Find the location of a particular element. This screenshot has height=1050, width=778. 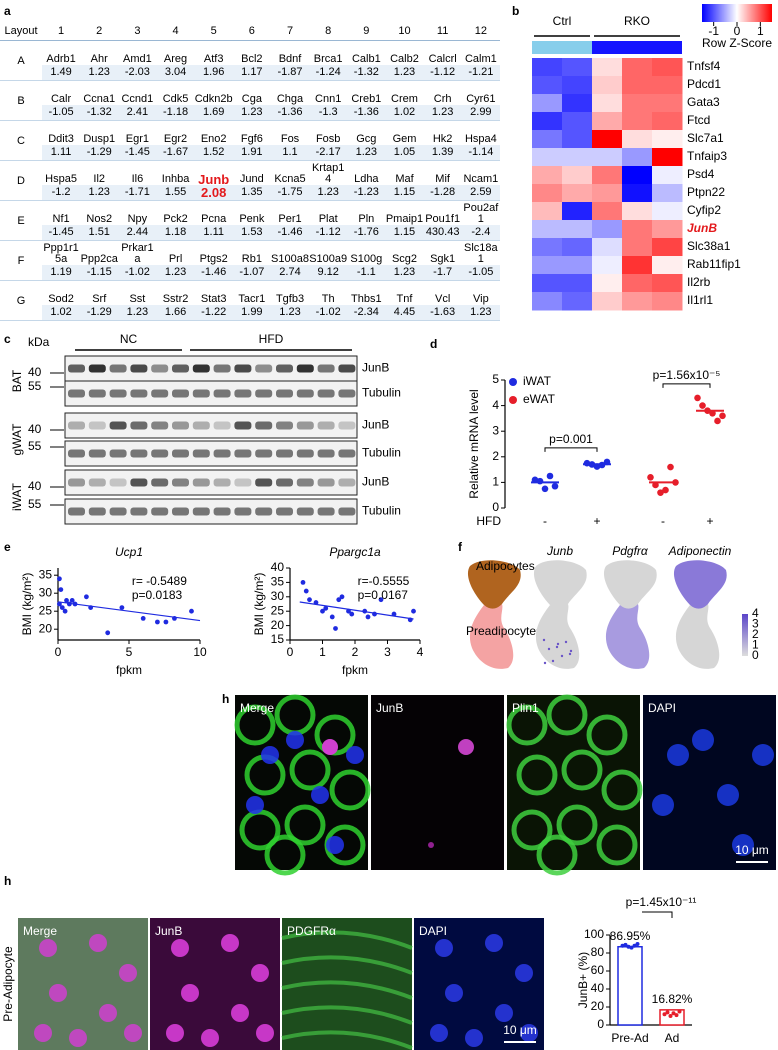

chart-title: Ucp1 is located at coordinates (129, 552).